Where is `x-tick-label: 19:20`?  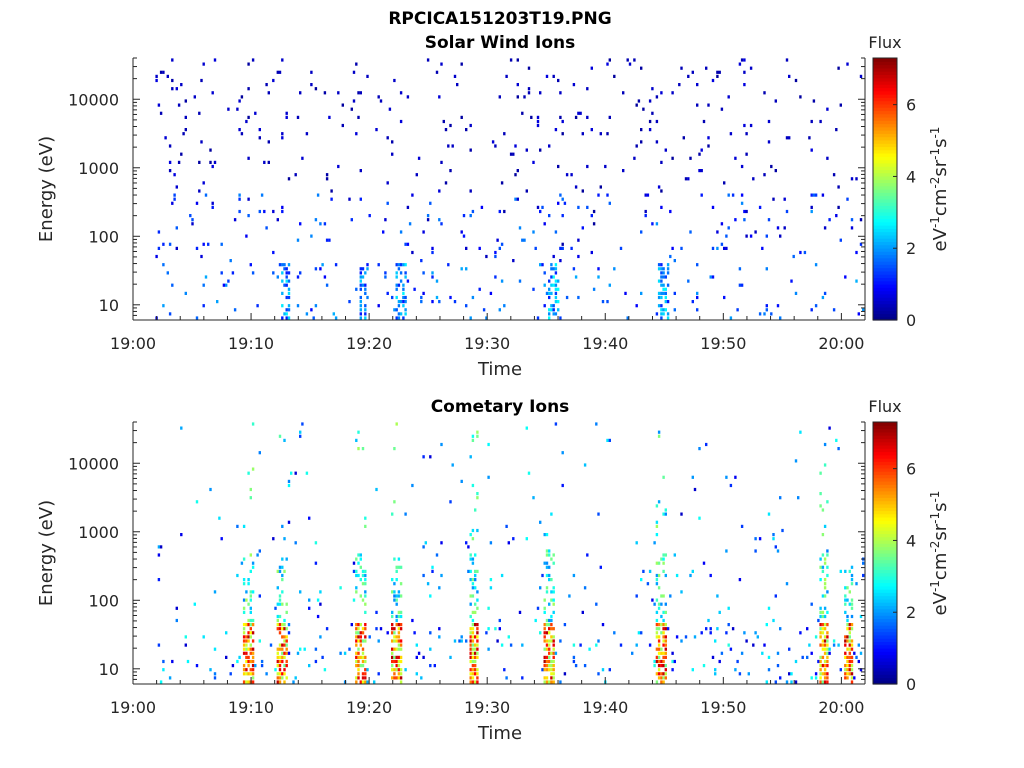 x-tick-label: 19:20 is located at coordinates (369, 707).